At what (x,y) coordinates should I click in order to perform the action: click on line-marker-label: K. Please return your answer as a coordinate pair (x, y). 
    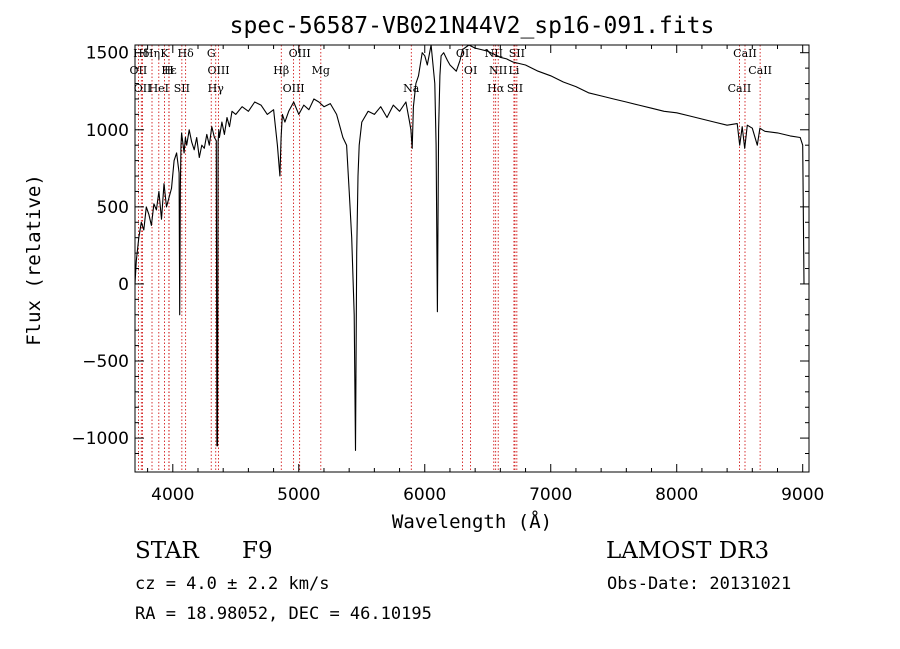
    Looking at the image, I should click on (164, 53).